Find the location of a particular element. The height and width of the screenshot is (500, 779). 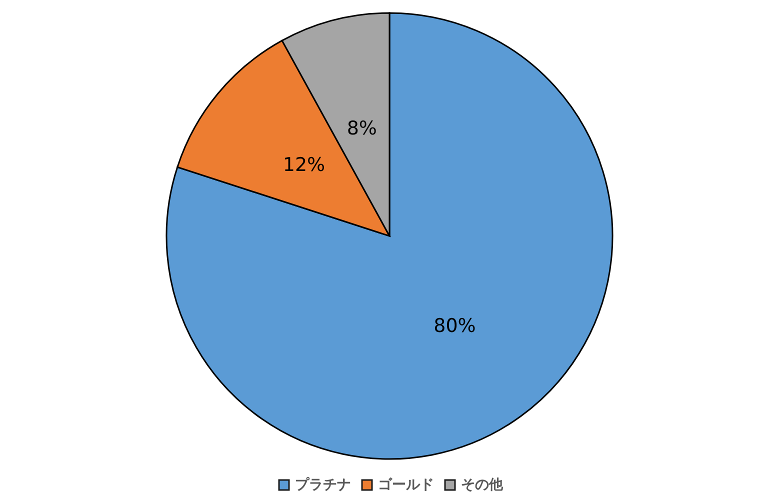

legend-label: ゴールド is located at coordinates (406, 485).